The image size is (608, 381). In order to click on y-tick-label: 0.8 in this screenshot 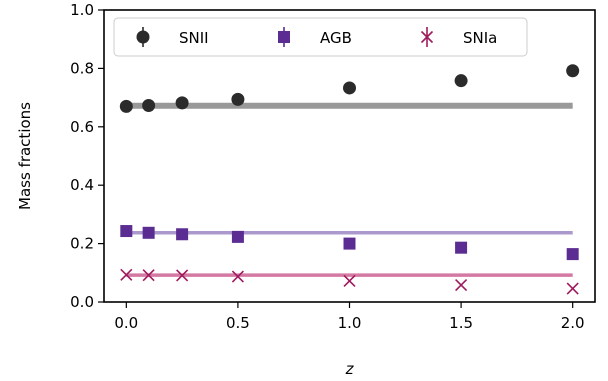, I will do `click(82, 68)`.